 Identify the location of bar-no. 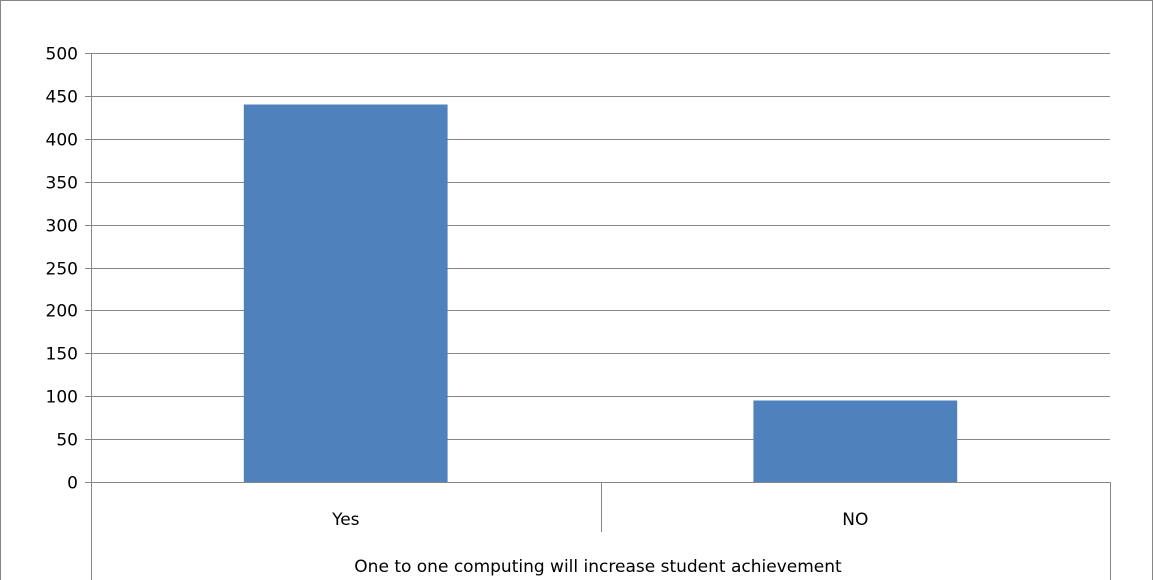
(855, 441).